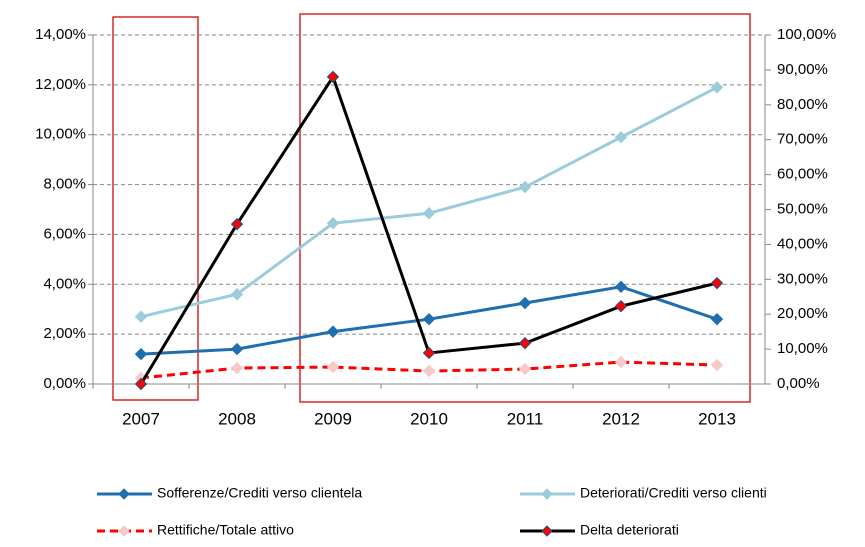 The width and height of the screenshot is (865, 547). I want to click on y-tick-label: 12,00%, so click(60, 84).